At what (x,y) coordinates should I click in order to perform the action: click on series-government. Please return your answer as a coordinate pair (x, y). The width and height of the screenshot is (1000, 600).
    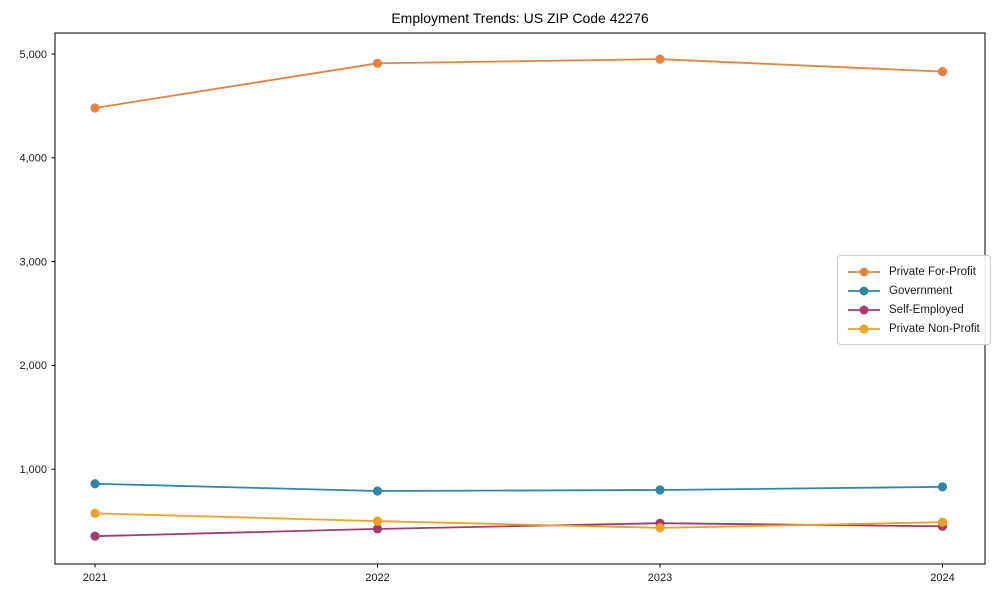
    Looking at the image, I should click on (519, 487).